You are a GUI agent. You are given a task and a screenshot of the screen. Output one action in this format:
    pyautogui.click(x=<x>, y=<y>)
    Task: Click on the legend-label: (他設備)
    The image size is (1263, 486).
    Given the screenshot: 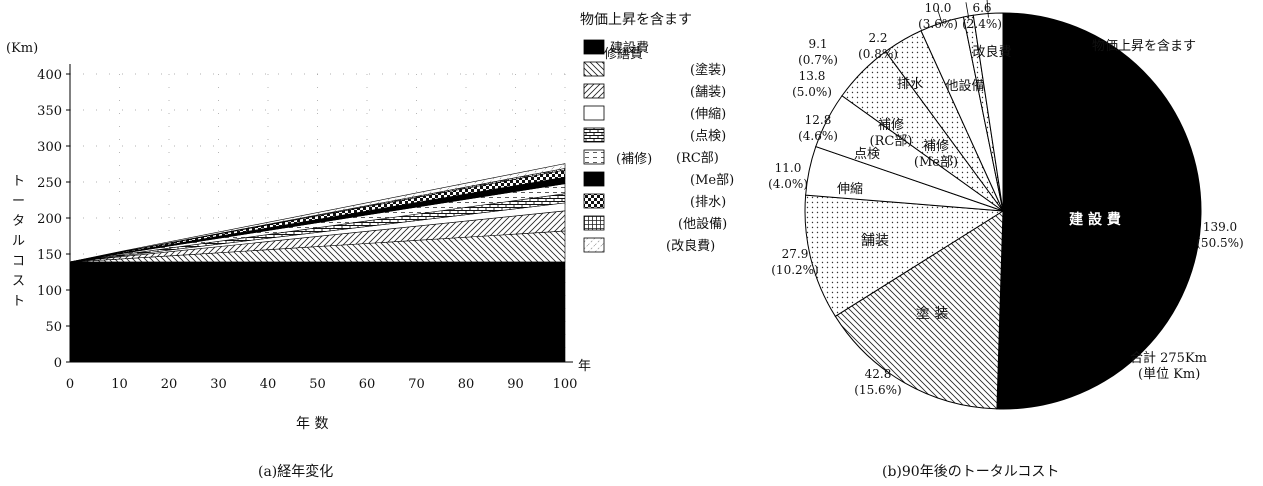 What is the action you would take?
    pyautogui.click(x=702, y=224)
    